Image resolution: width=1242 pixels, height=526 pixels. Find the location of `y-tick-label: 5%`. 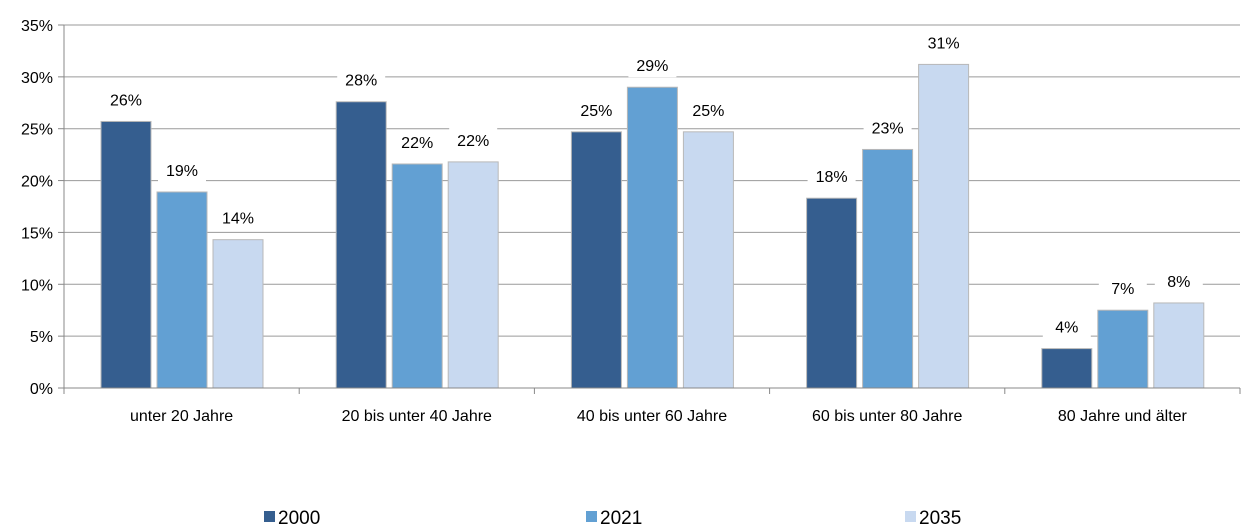

y-tick-label: 5% is located at coordinates (41, 337).